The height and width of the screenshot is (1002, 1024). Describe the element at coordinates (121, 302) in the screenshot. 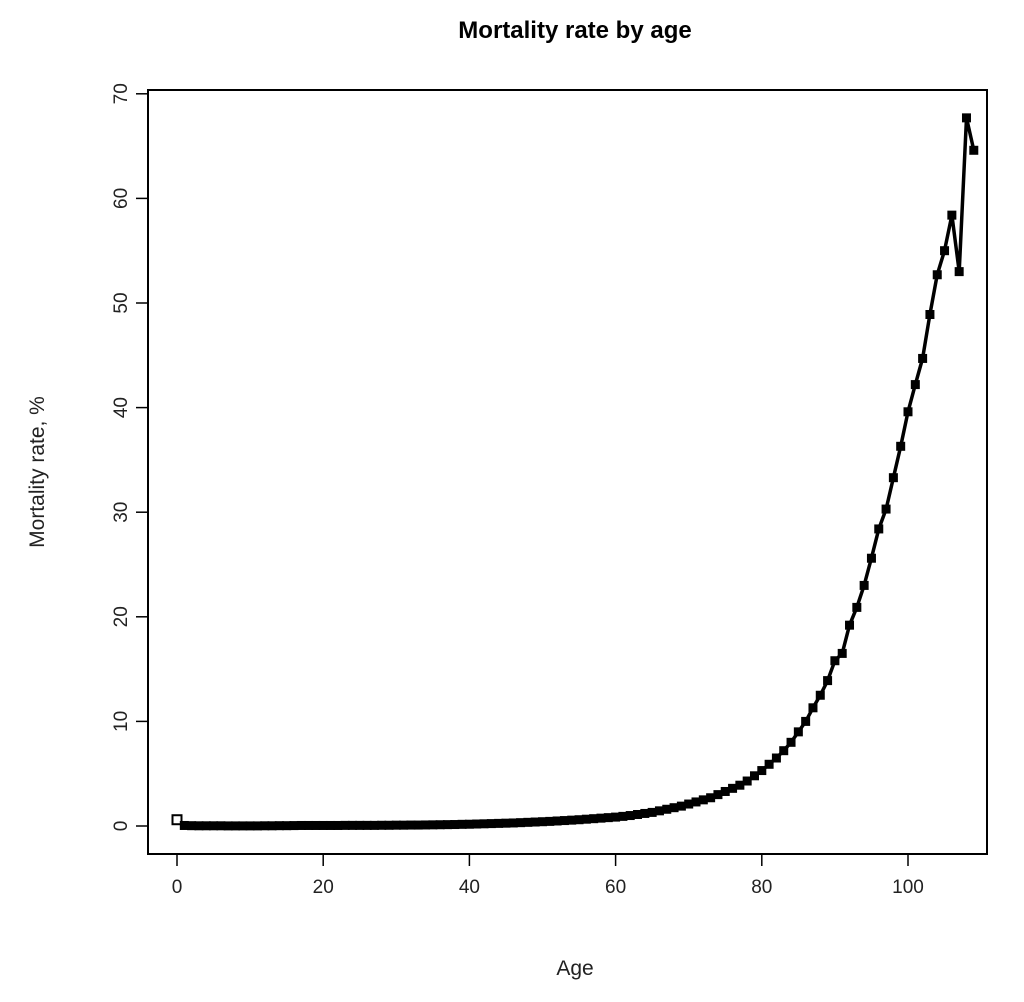

I see `y-tick-label: 50` at that location.